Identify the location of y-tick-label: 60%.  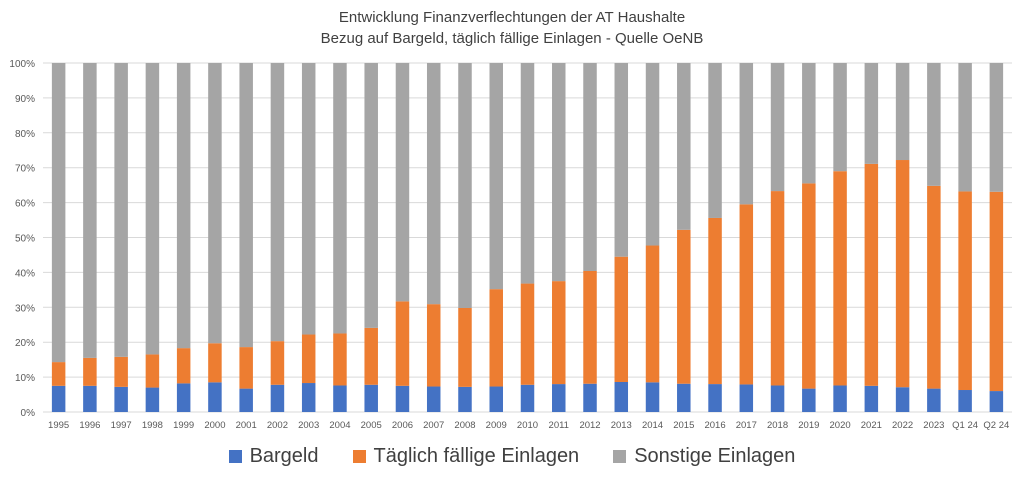
(25, 204).